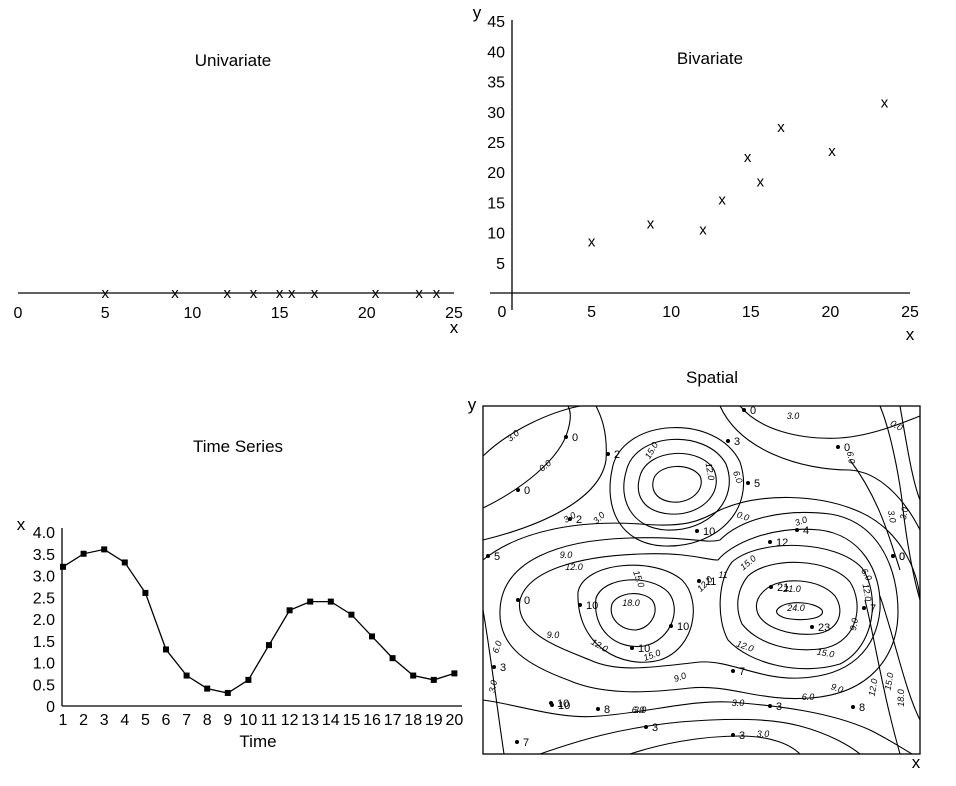 The width and height of the screenshot is (956, 786). I want to click on timeseries-x-tick-label: 19, so click(434, 720).